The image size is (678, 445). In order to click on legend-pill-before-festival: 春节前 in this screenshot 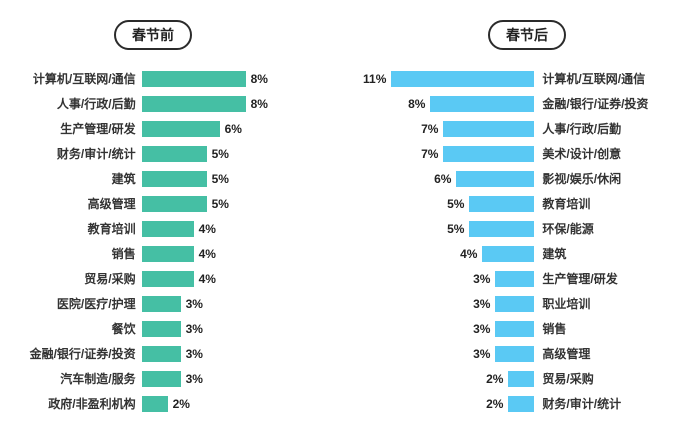, I will do `click(153, 35)`.